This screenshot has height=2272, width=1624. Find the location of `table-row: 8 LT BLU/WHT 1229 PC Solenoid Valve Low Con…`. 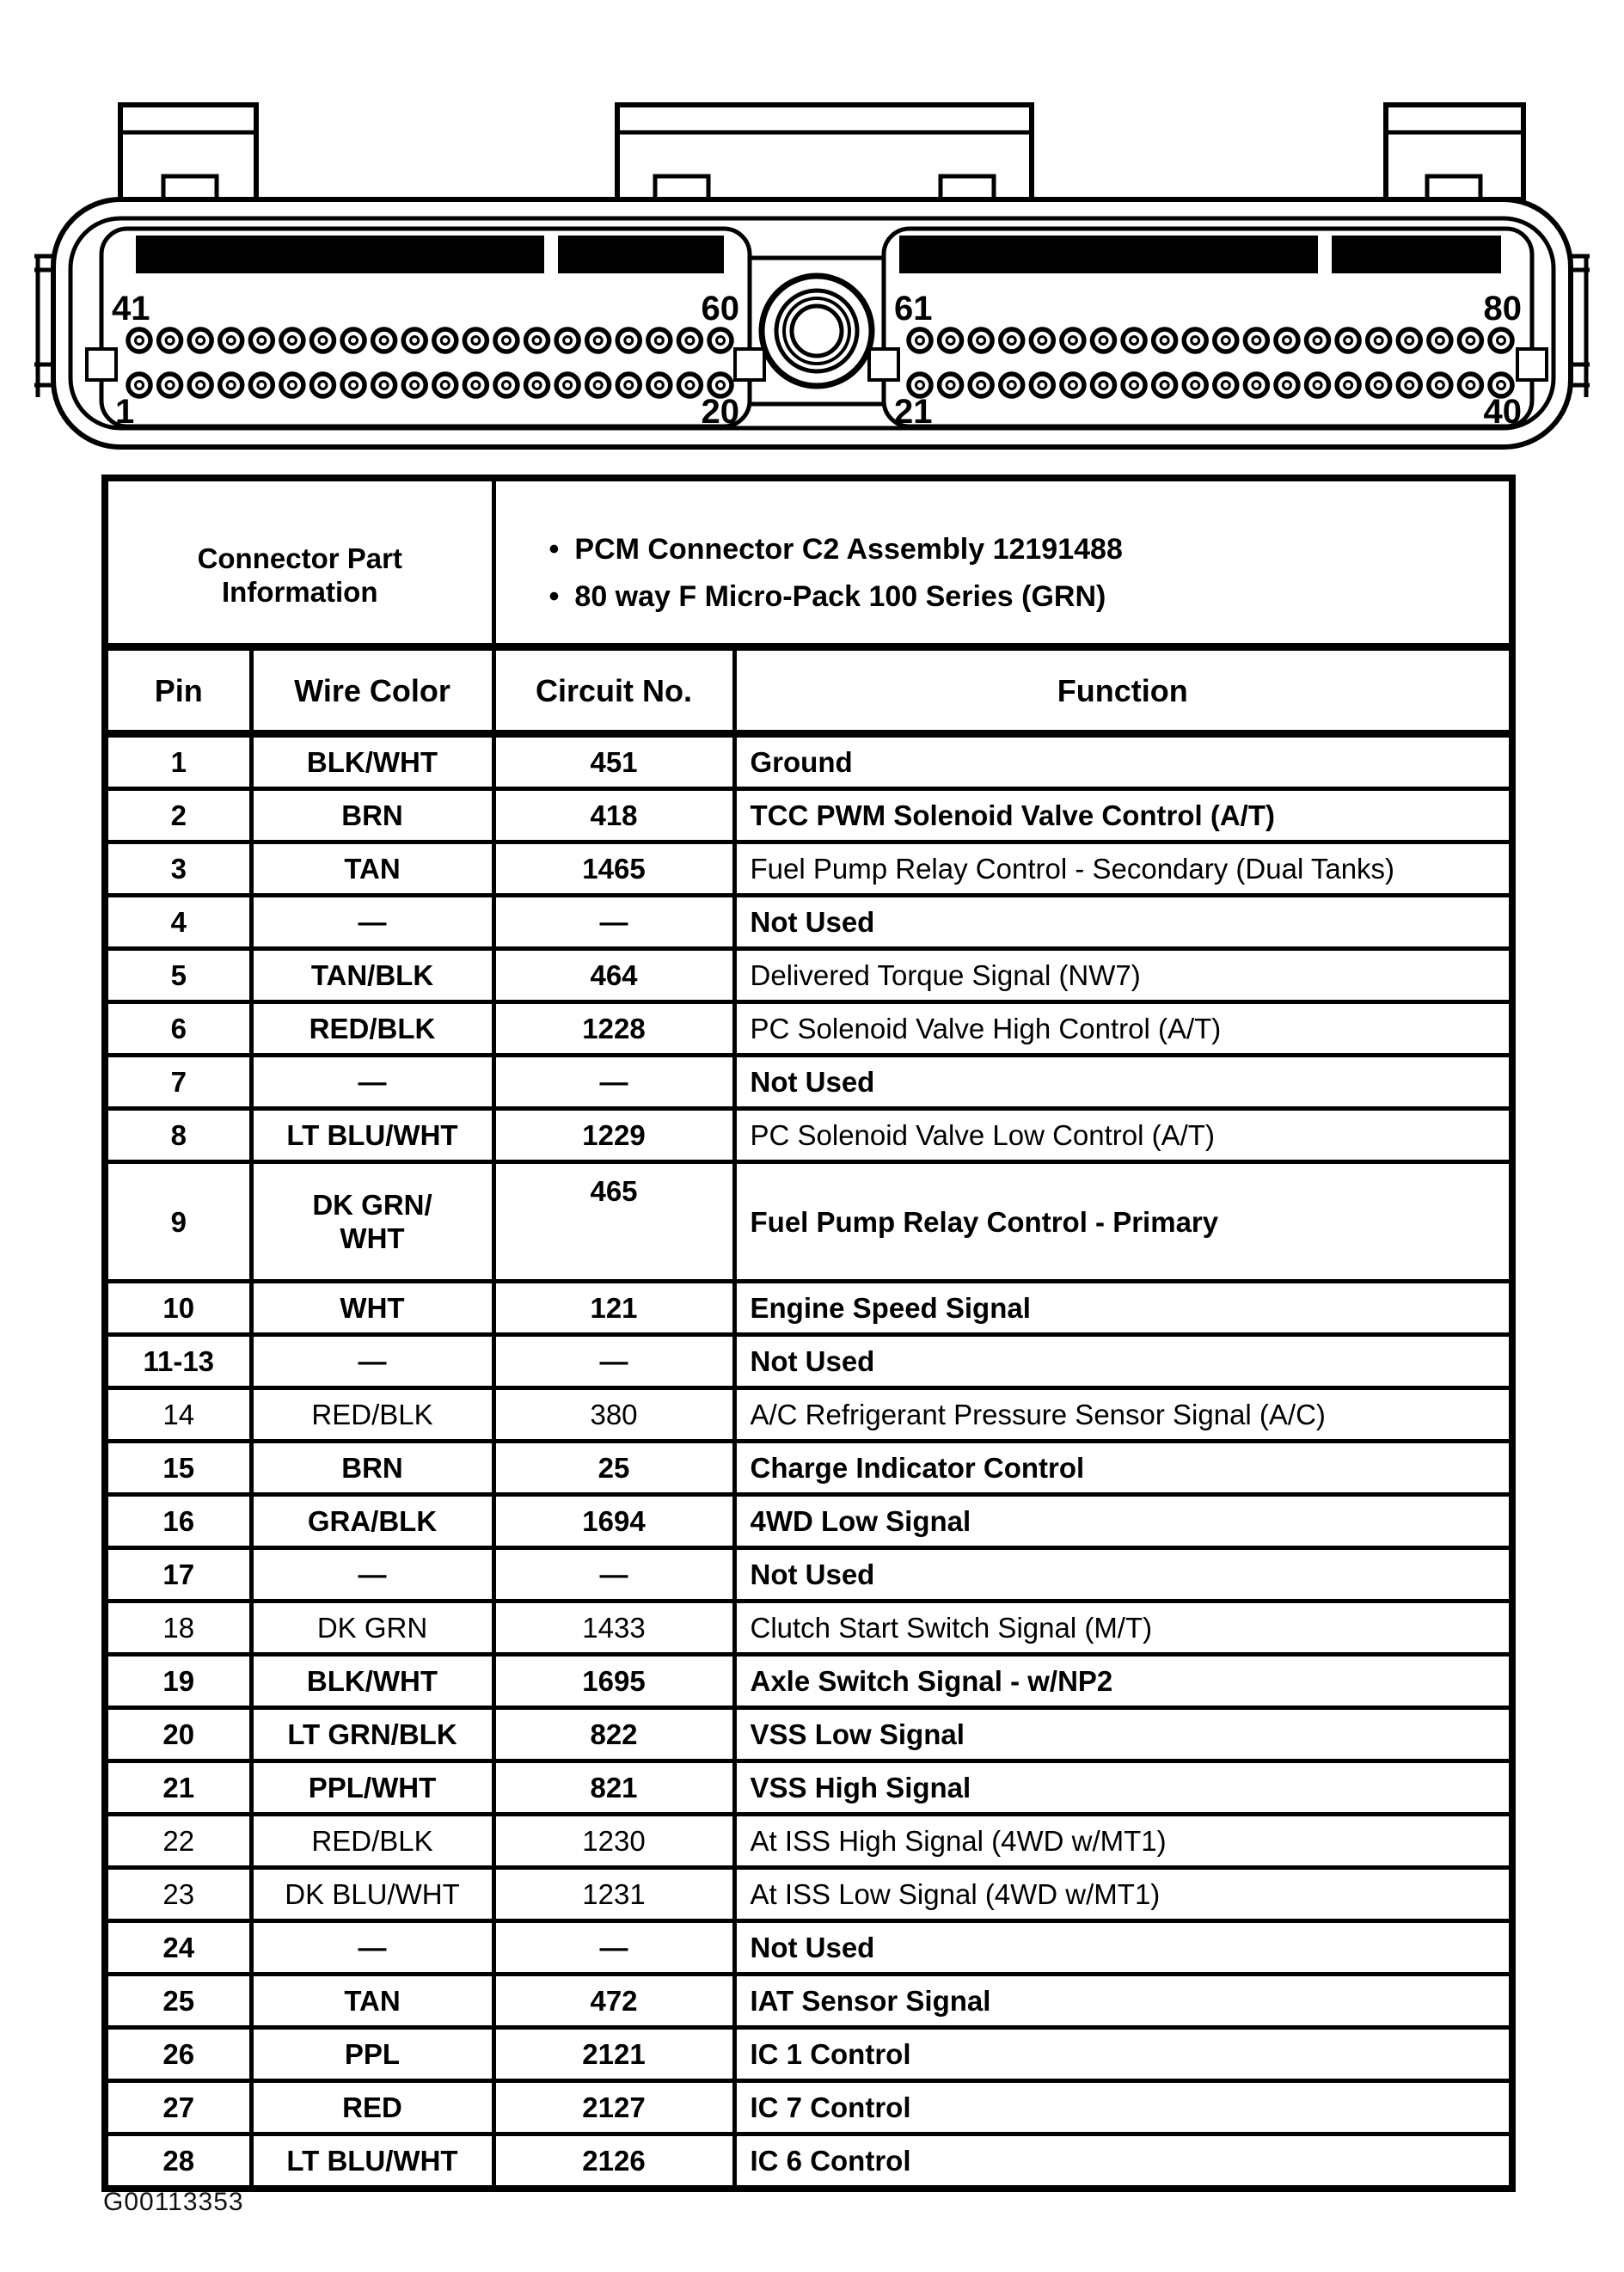

table-row: 8 LT BLU/WHT 1229 PC Solenoid Valve Low Con… is located at coordinates (808, 1135).